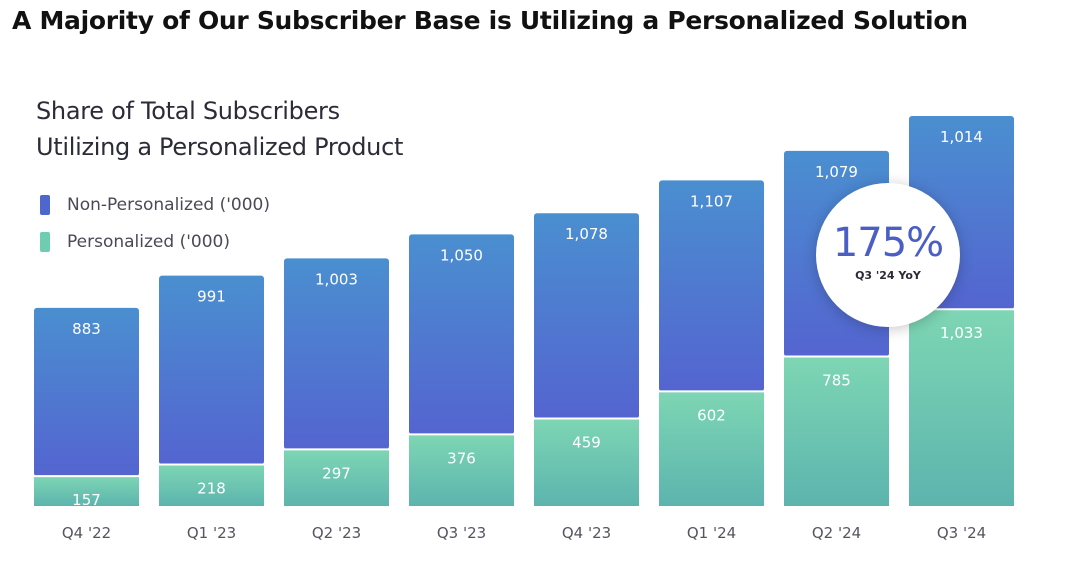 The width and height of the screenshot is (1080, 563). Describe the element at coordinates (220, 147) in the screenshot. I see `chart-title-line-2: Utilizing a Personalized Product` at that location.